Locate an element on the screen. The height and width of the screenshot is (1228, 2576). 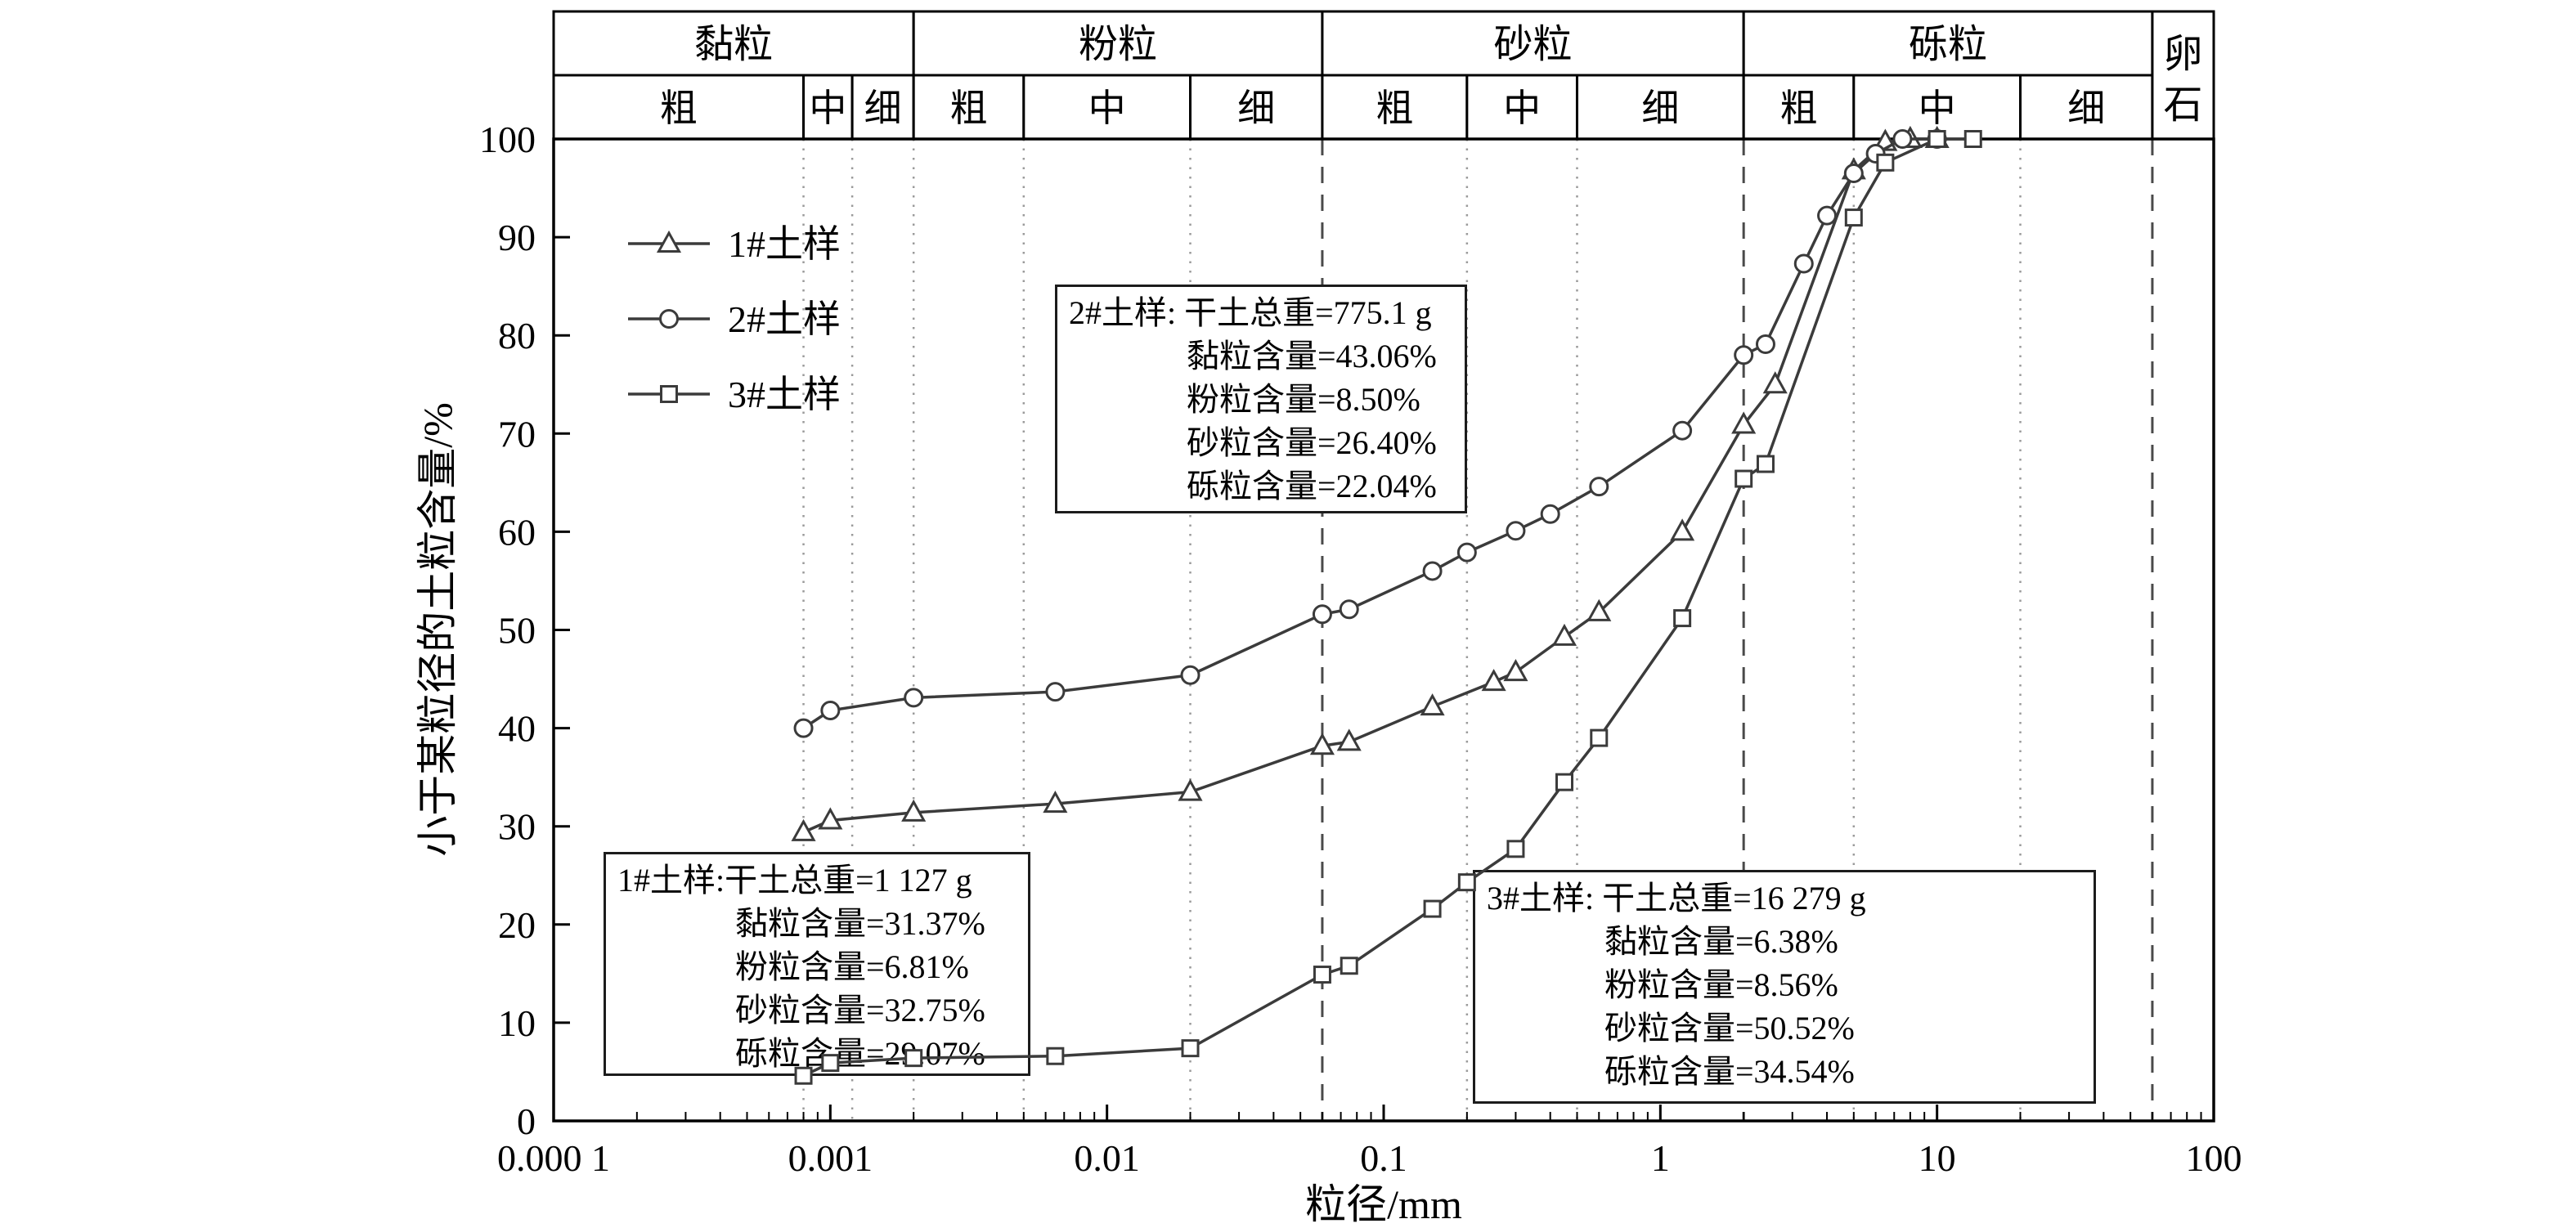
x-axis-title: 粒径/mm is located at coordinates (1383, 1204).